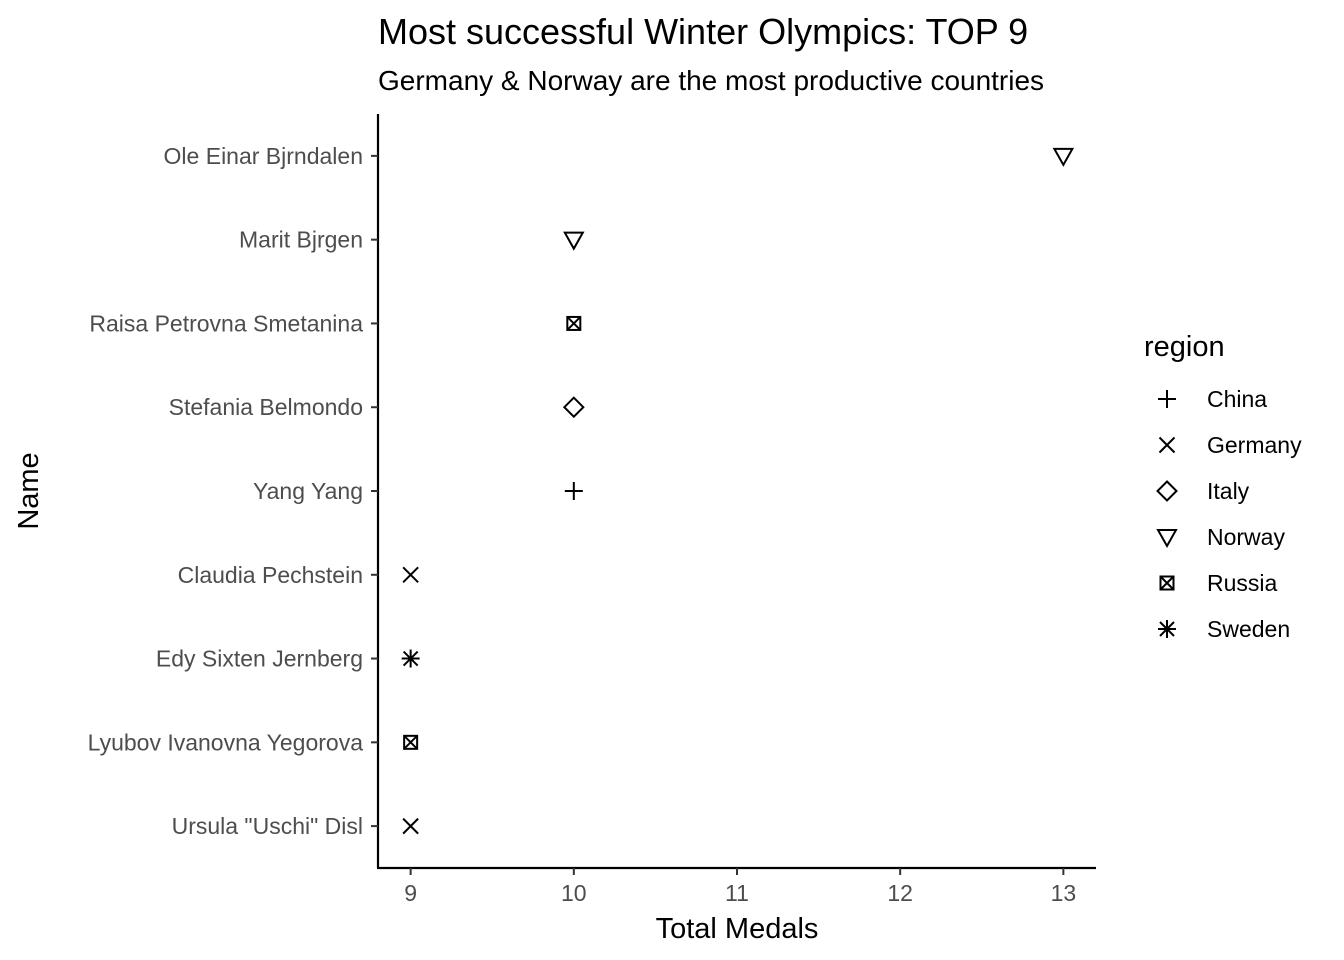  Describe the element at coordinates (1167, 629) in the screenshot. I see `legend-key-sweden` at that location.